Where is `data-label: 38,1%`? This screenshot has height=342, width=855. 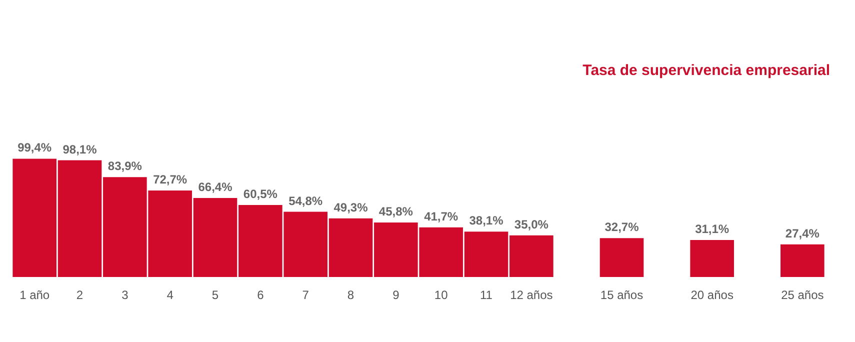 data-label: 38,1% is located at coordinates (486, 221).